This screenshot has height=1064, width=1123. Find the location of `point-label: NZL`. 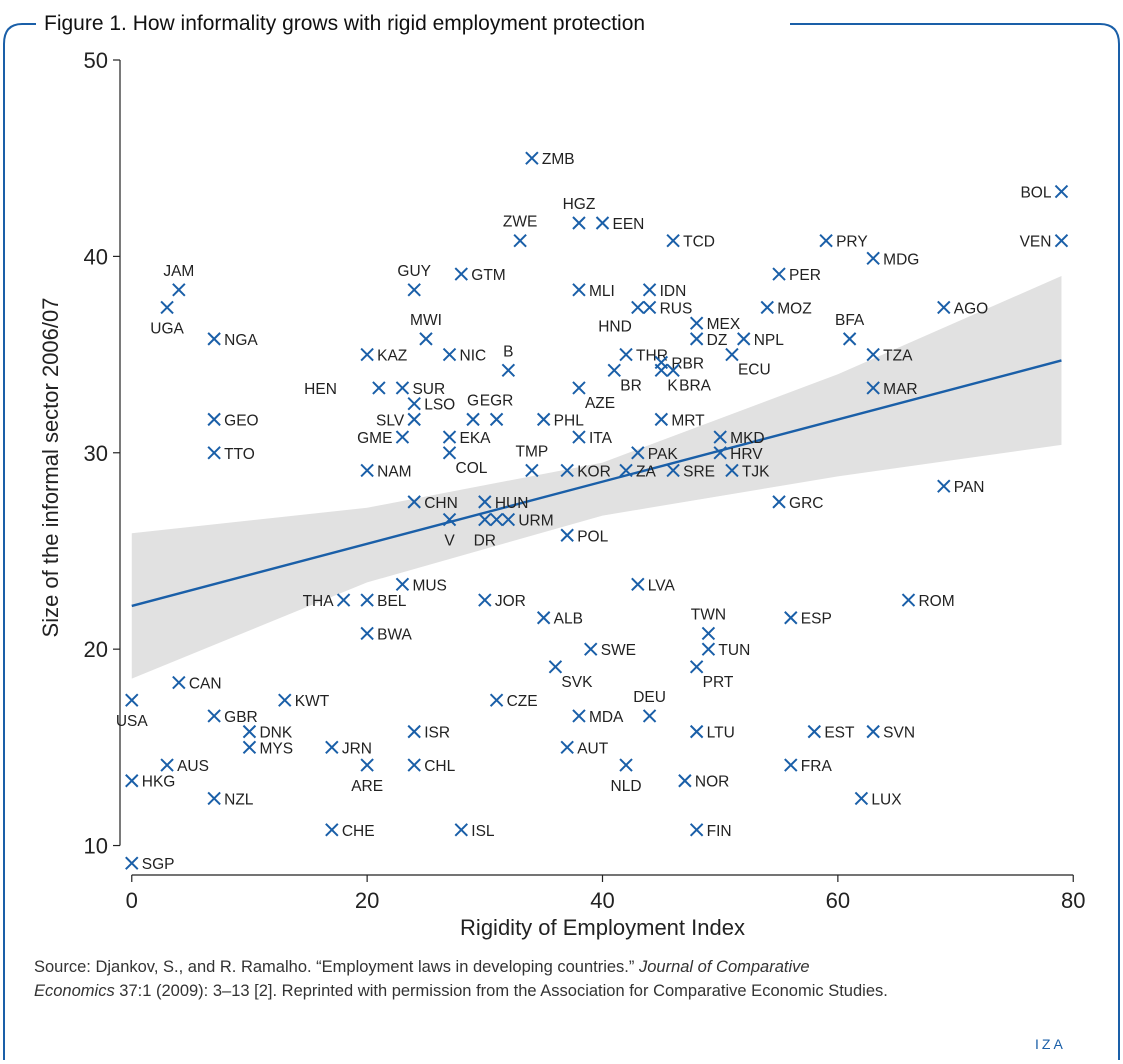

point-label: NZL is located at coordinates (239, 799).